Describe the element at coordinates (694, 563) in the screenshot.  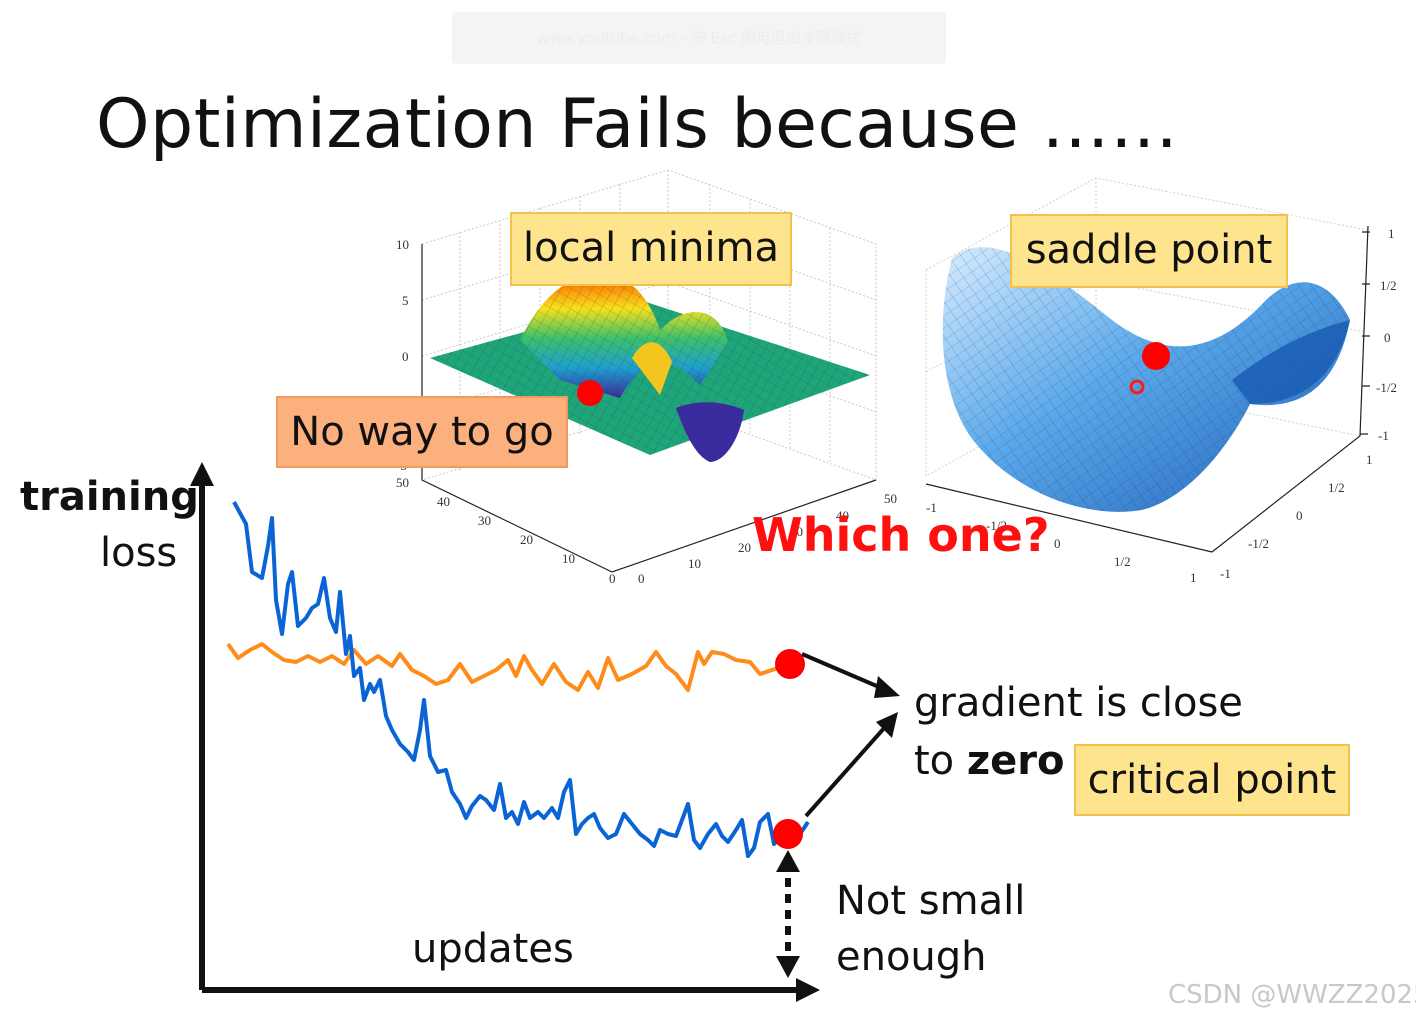
I see `x-tick: 10` at that location.